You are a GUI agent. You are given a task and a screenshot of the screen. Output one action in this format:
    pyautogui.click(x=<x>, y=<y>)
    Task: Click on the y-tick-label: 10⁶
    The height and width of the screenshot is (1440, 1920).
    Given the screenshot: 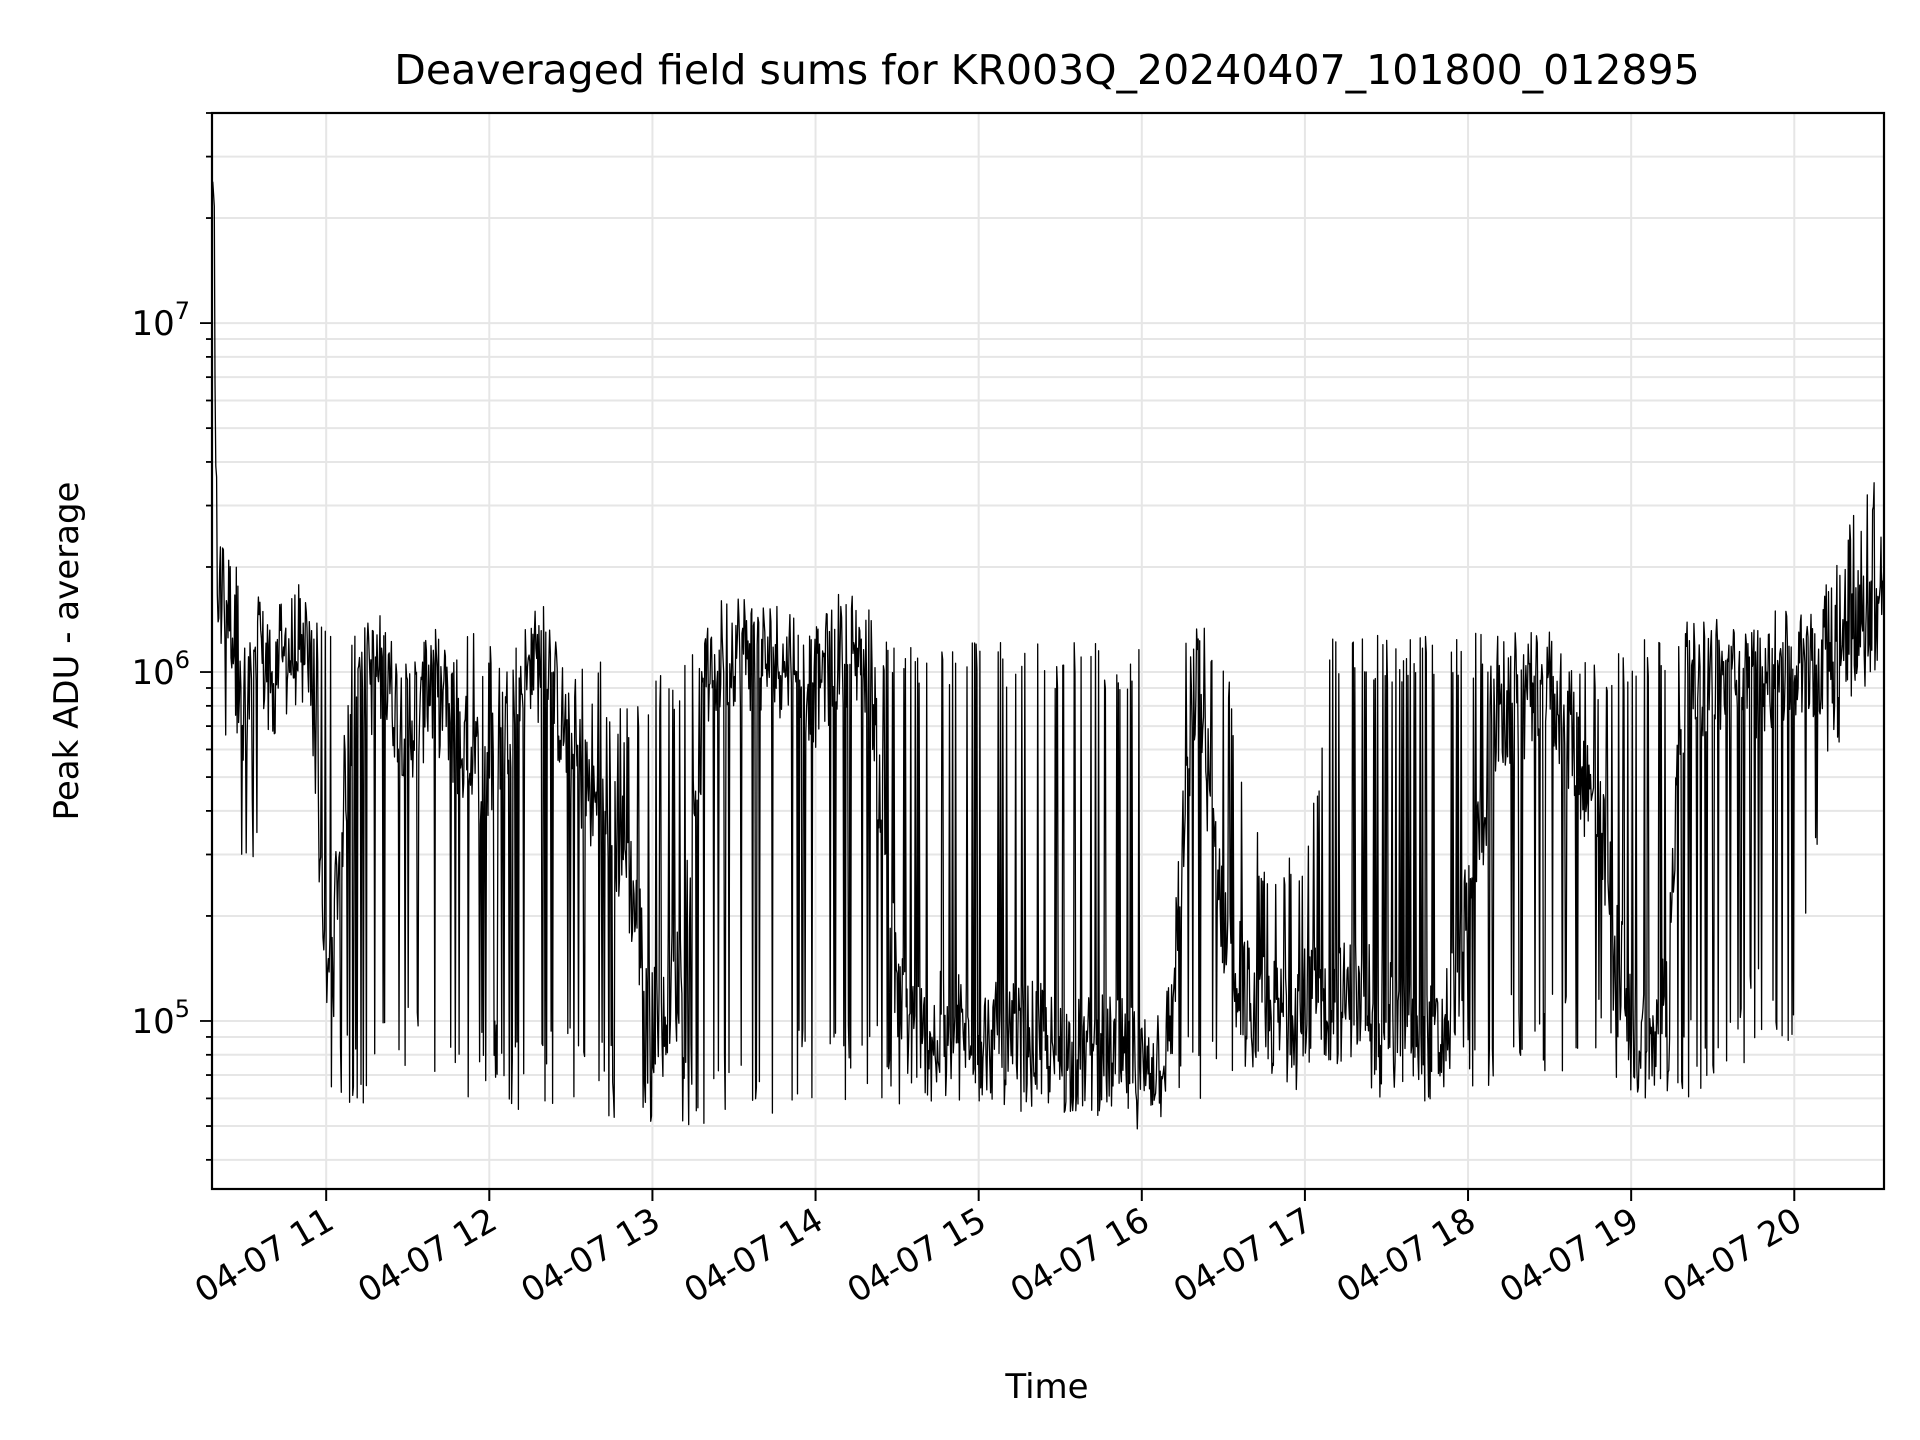 What is the action you would take?
    pyautogui.click(x=160, y=669)
    